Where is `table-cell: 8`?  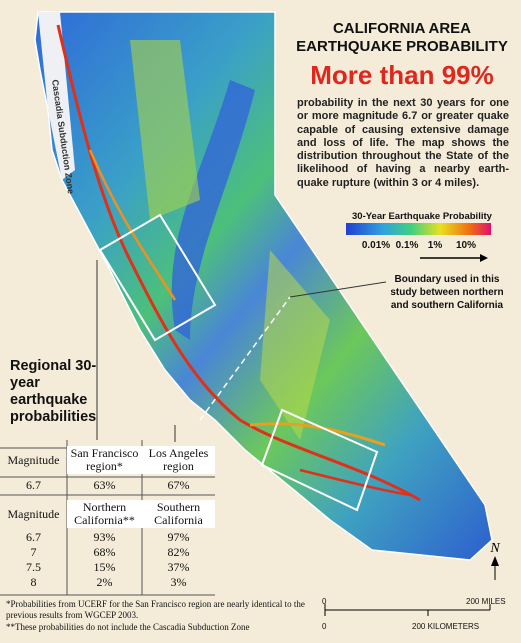 table-cell: 8 is located at coordinates (33, 582).